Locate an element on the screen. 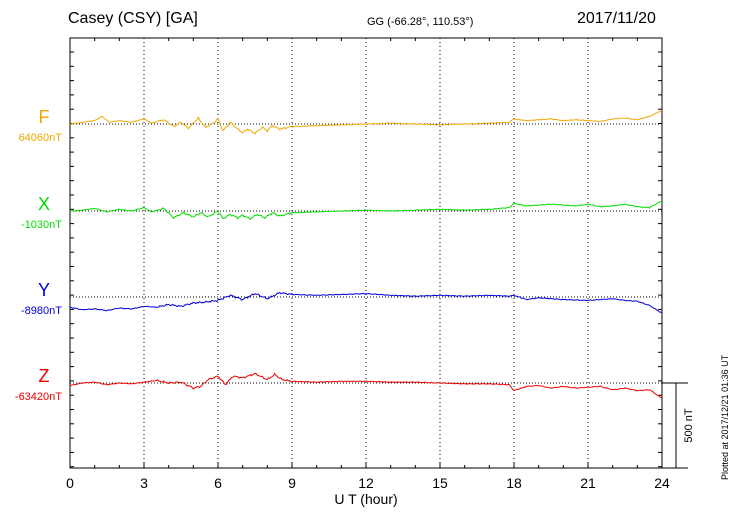  station-title: Casey (CSY) [GA] is located at coordinates (133, 18).